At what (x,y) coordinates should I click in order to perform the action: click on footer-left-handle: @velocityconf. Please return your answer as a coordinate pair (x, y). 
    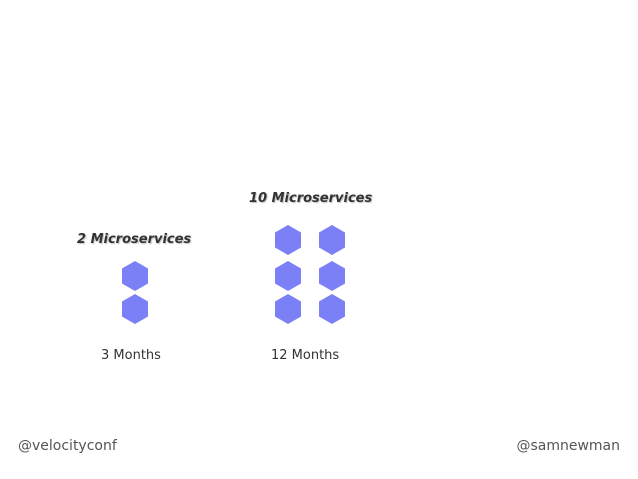
    Looking at the image, I should click on (67, 446).